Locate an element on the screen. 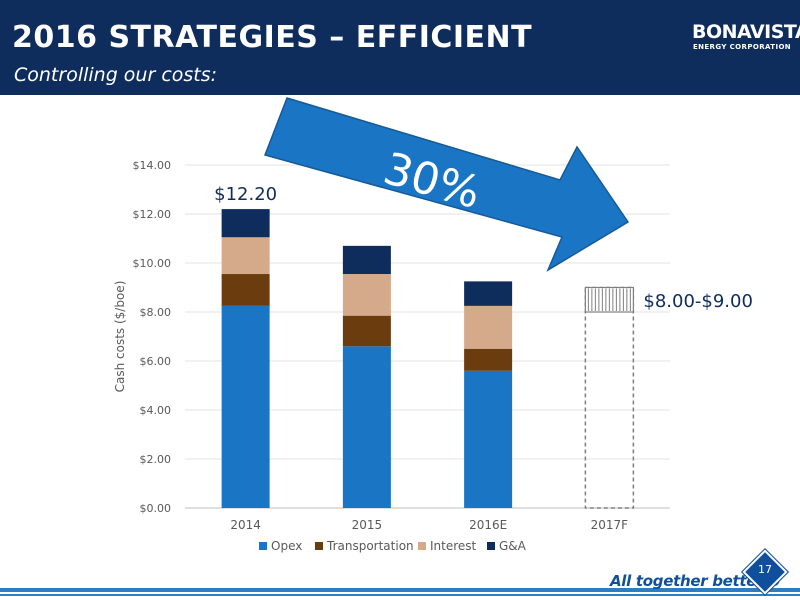 This screenshot has height=600, width=800. y-tick-label: $6.00 is located at coordinates (156, 361).